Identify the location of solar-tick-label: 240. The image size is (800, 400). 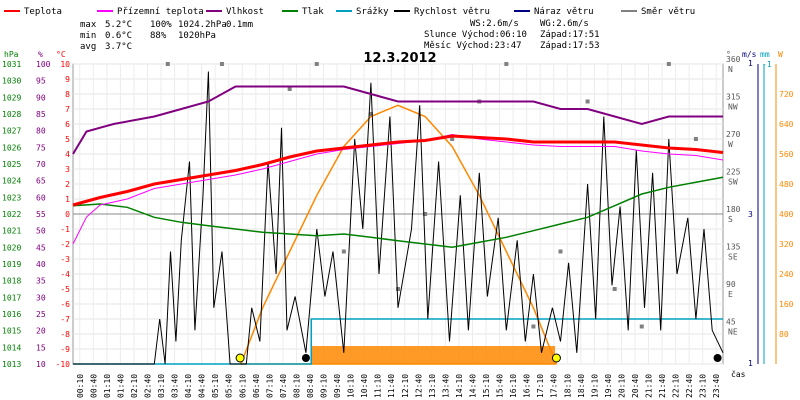
(786, 274).